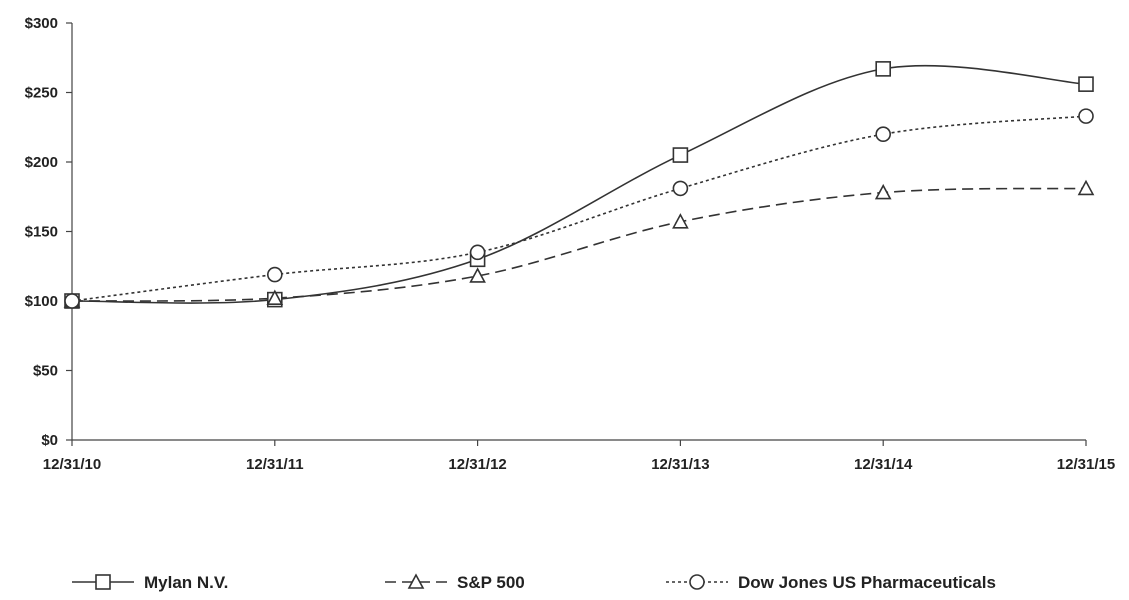 The height and width of the screenshot is (600, 1129). What do you see at coordinates (697, 582) in the screenshot?
I see `legend-marker-circle` at bounding box center [697, 582].